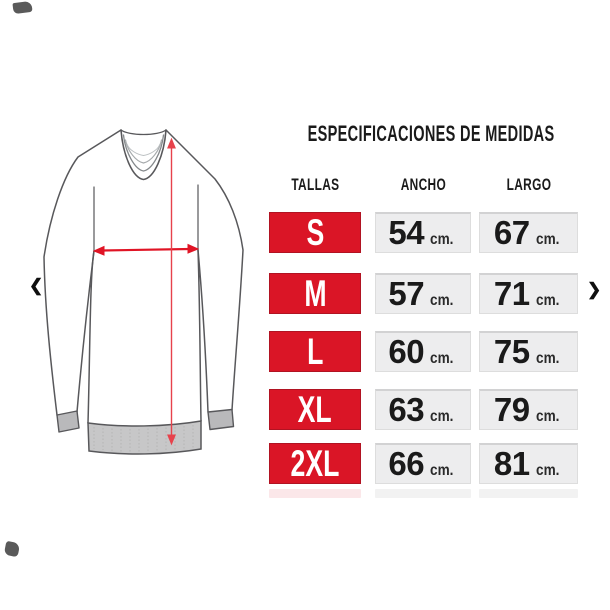 This screenshot has width=610, height=610. I want to click on largo-value-badge: 67 cm., so click(528, 232).